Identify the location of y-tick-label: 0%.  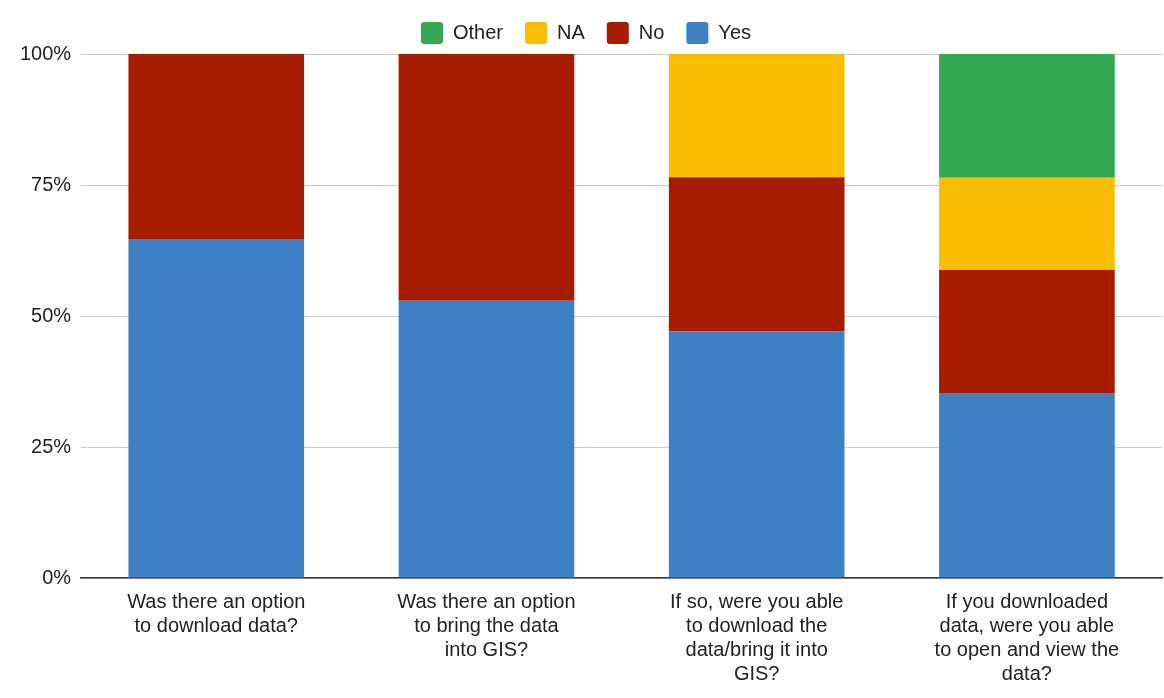
(57, 576).